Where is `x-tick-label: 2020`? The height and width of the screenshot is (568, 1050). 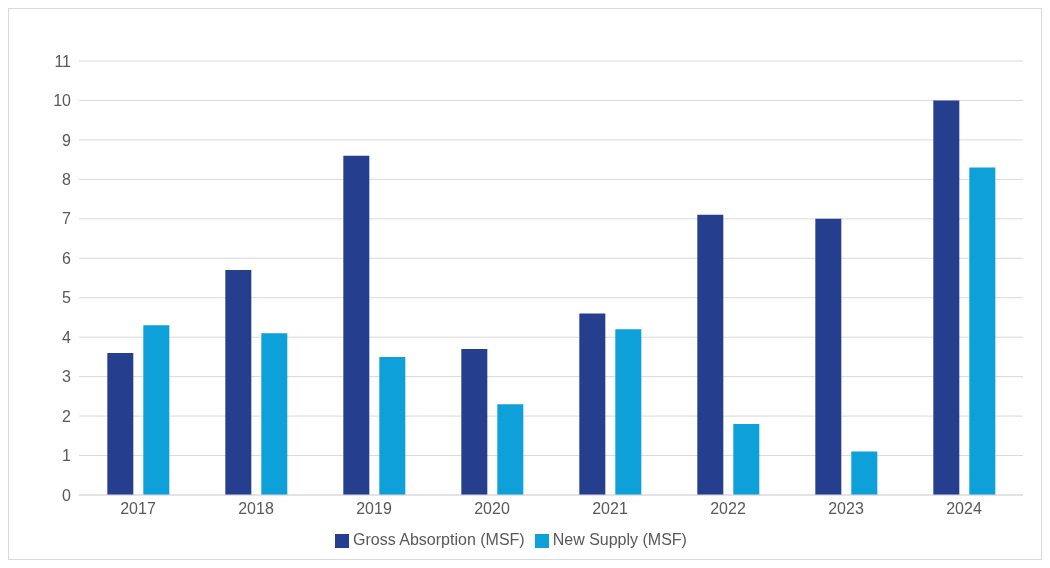
x-tick-label: 2020 is located at coordinates (492, 509).